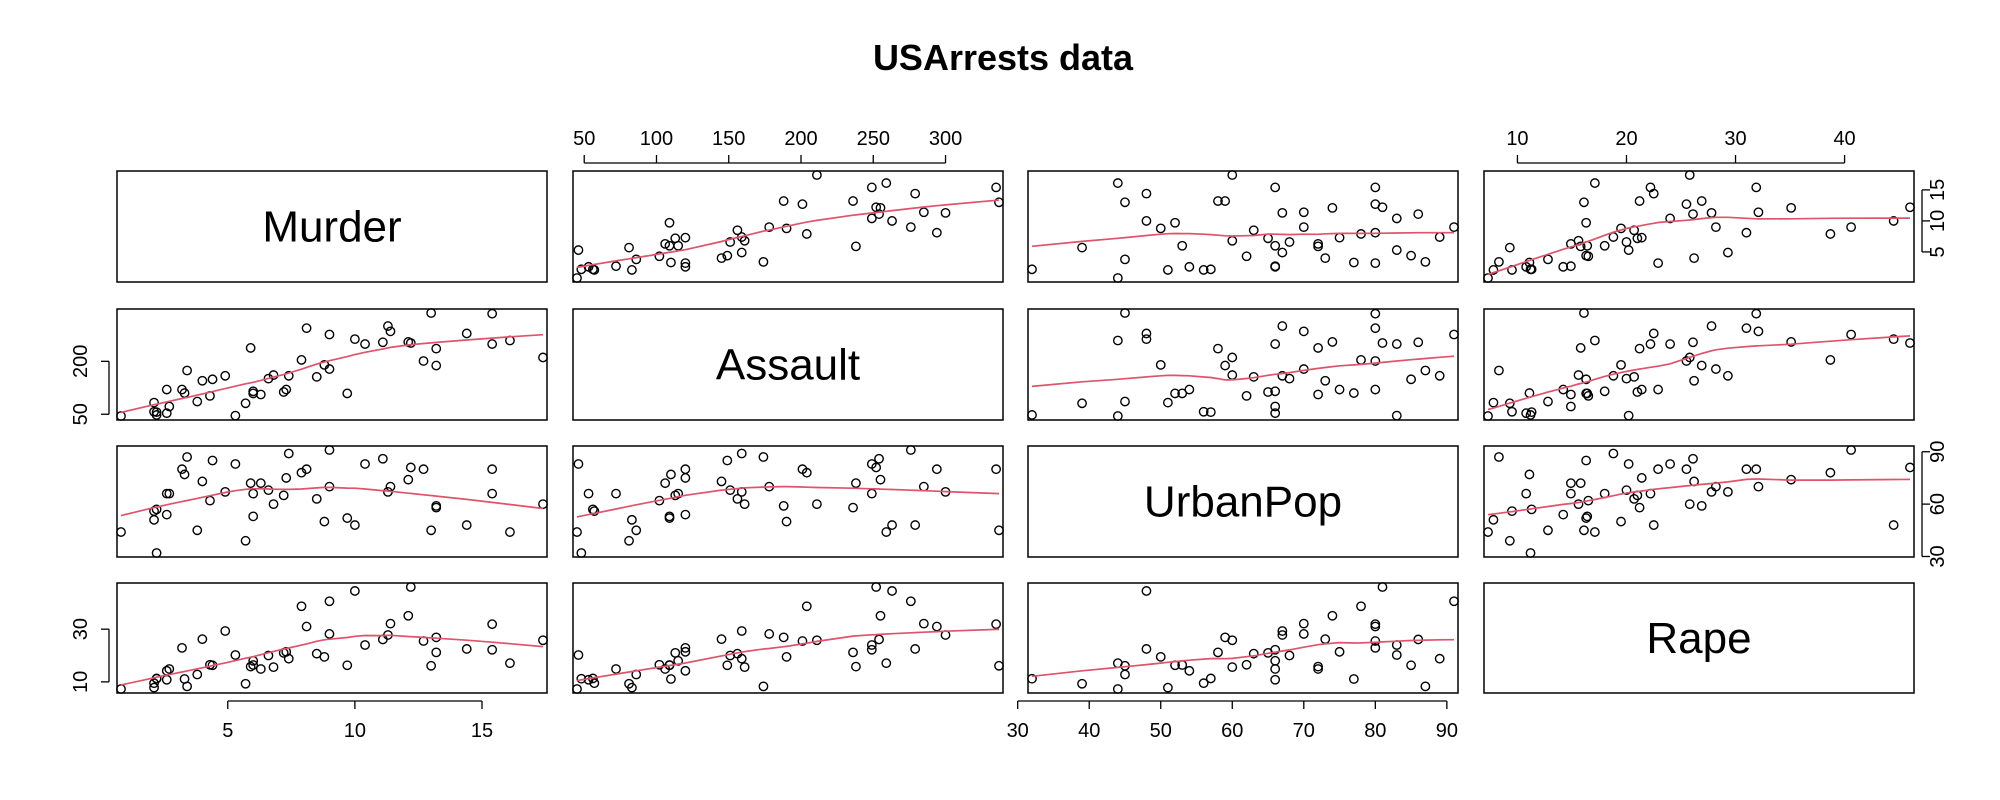  Describe the element at coordinates (1699, 226) in the screenshot. I see `panel-murder-vs-rape` at that location.